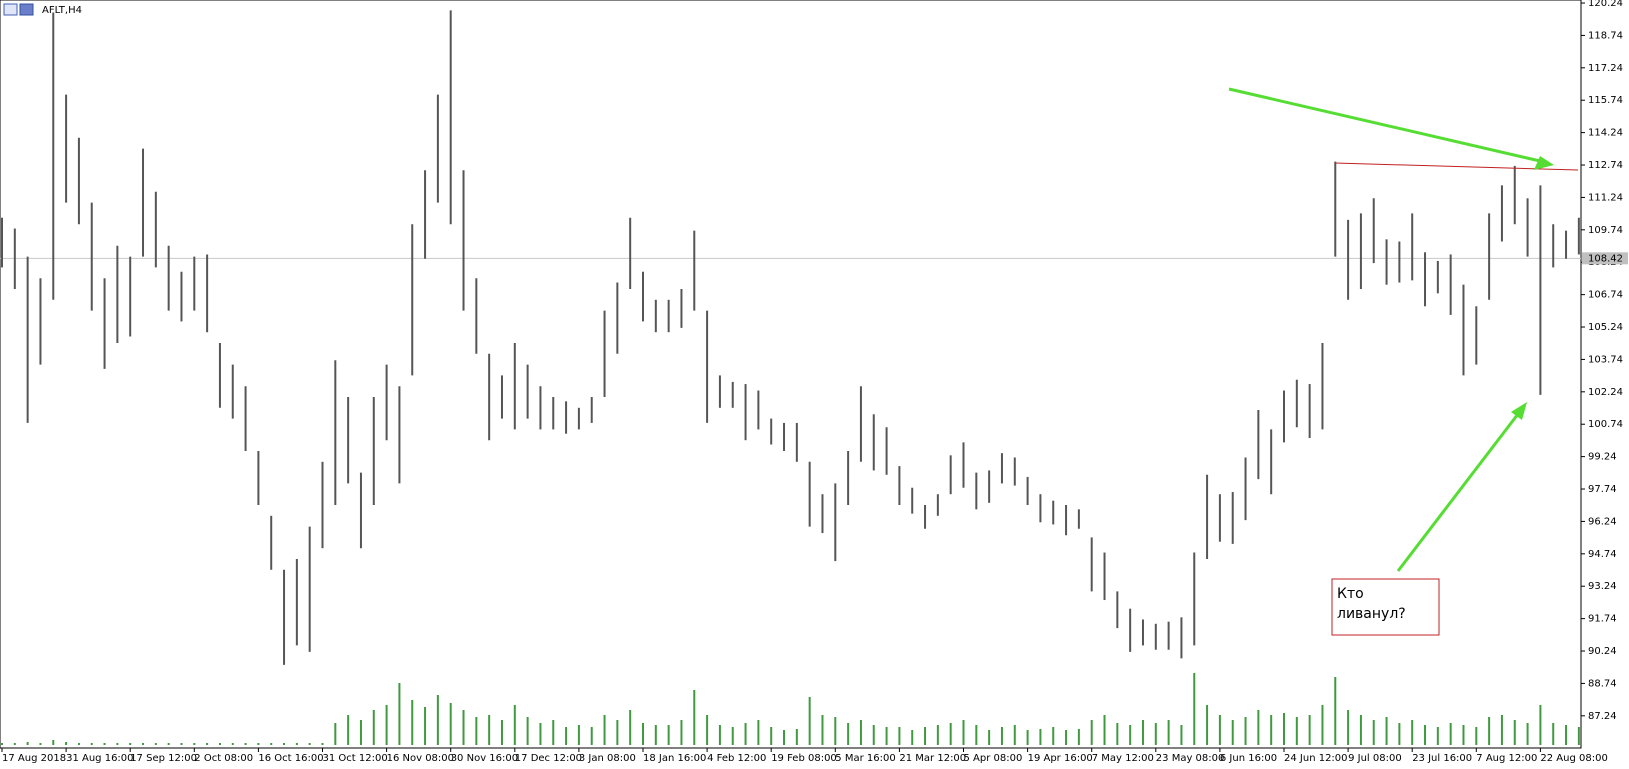  What do you see at coordinates (548, 758) in the screenshot?
I see `x-tick-label: 17 Dec 12:00` at bounding box center [548, 758].